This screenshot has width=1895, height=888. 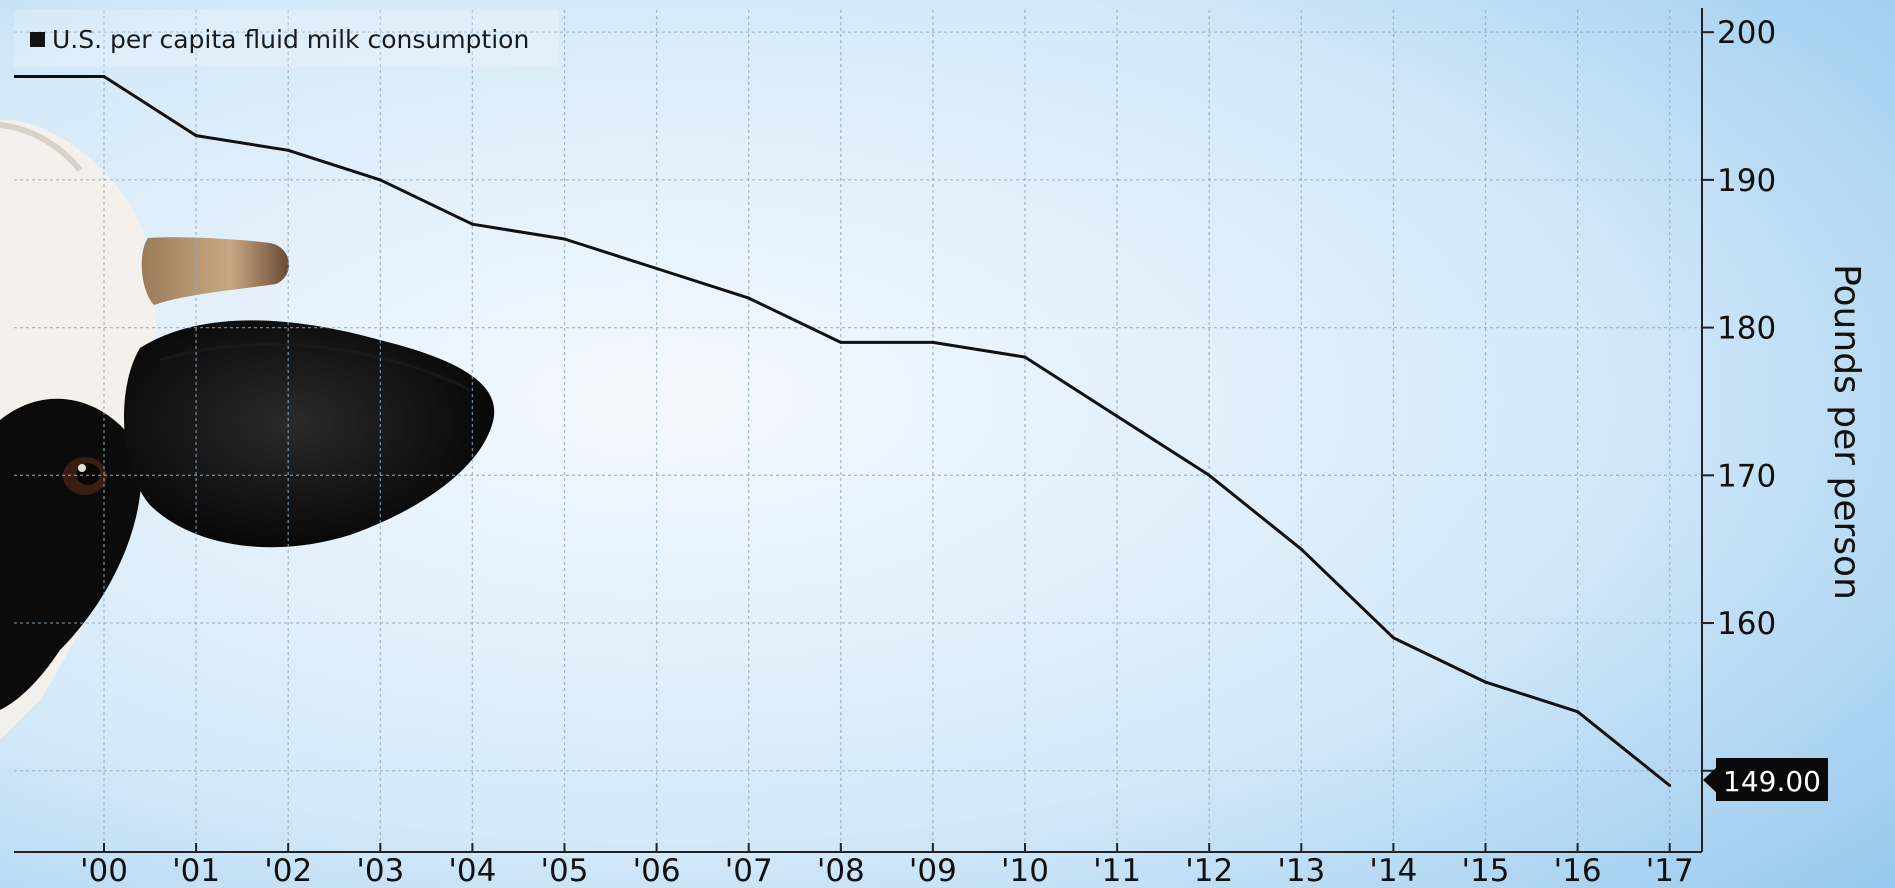 I want to click on x-tick-label: '15, so click(x=1486, y=870).